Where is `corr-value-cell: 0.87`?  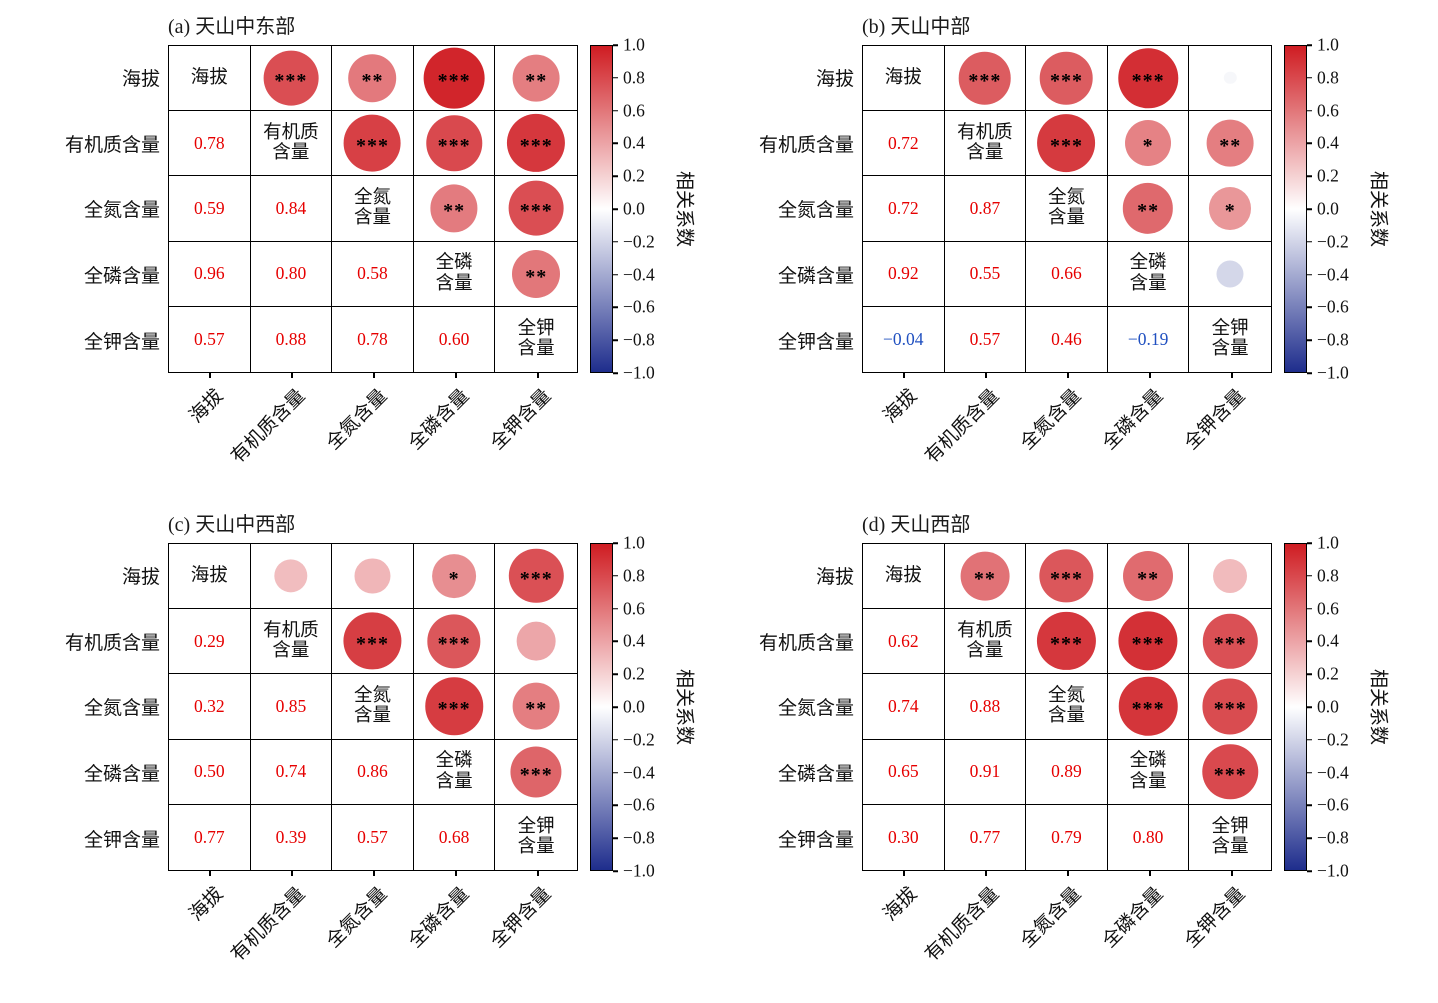 corr-value-cell: 0.87 is located at coordinates (985, 209).